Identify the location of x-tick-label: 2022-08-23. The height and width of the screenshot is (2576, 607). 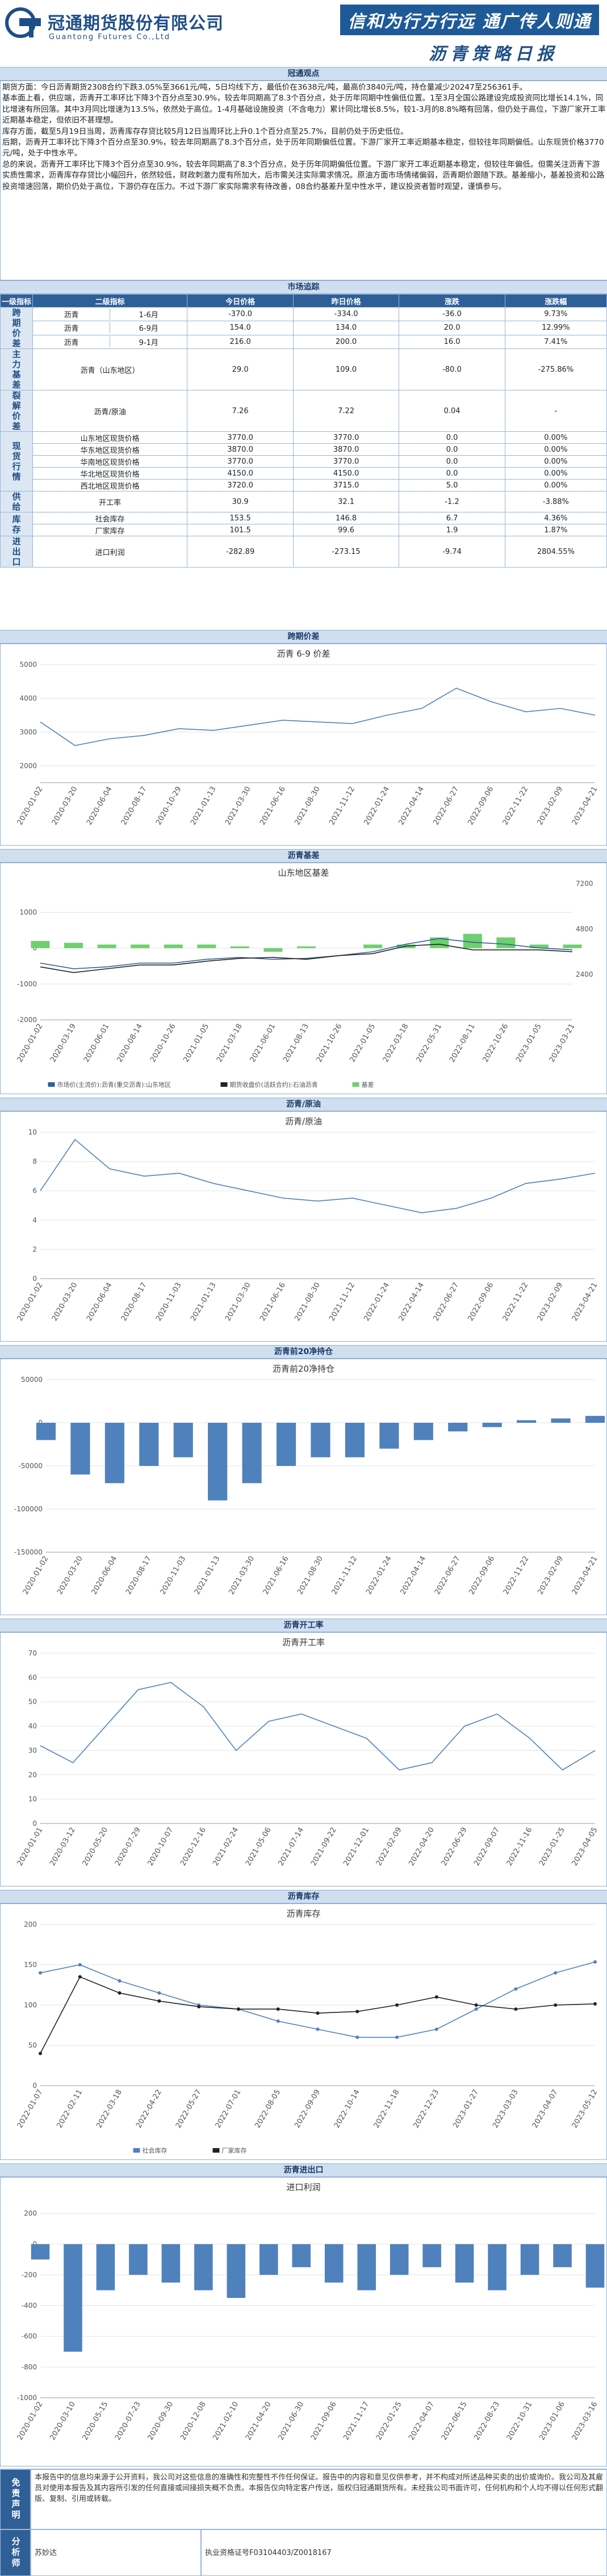
(487, 2421).